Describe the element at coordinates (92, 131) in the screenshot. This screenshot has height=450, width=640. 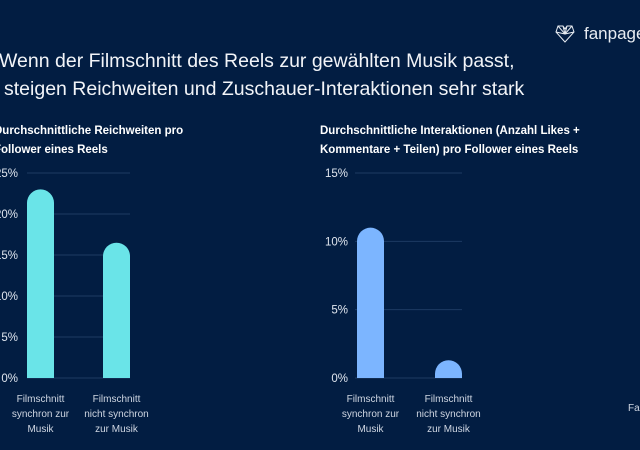
I see `subtitle-line: Durchschnittliche Reichweiten pro` at that location.